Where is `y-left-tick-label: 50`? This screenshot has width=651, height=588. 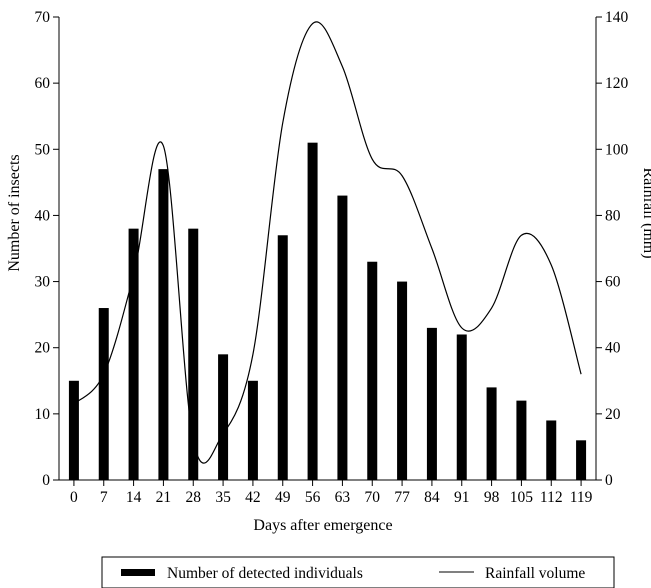 y-left-tick-label: 50 is located at coordinates (43, 149).